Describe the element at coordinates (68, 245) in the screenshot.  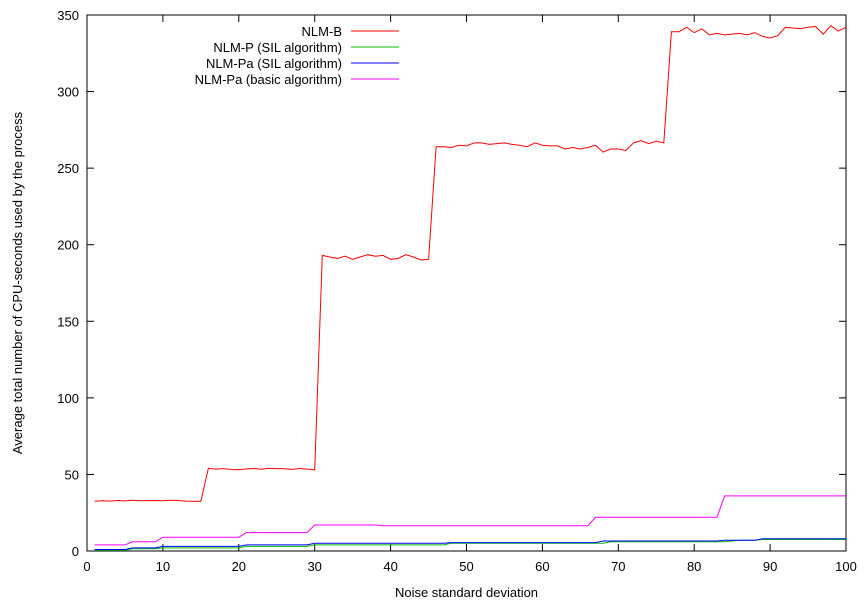
I see `y-tick-label: 200` at that location.